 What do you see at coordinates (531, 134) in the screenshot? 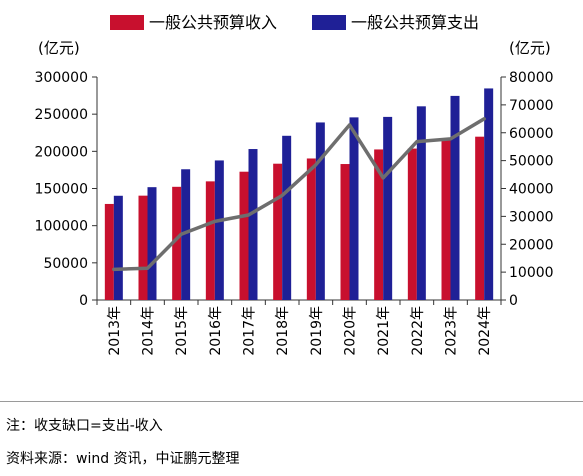
I see `right-tick-label: 60000` at bounding box center [531, 134].